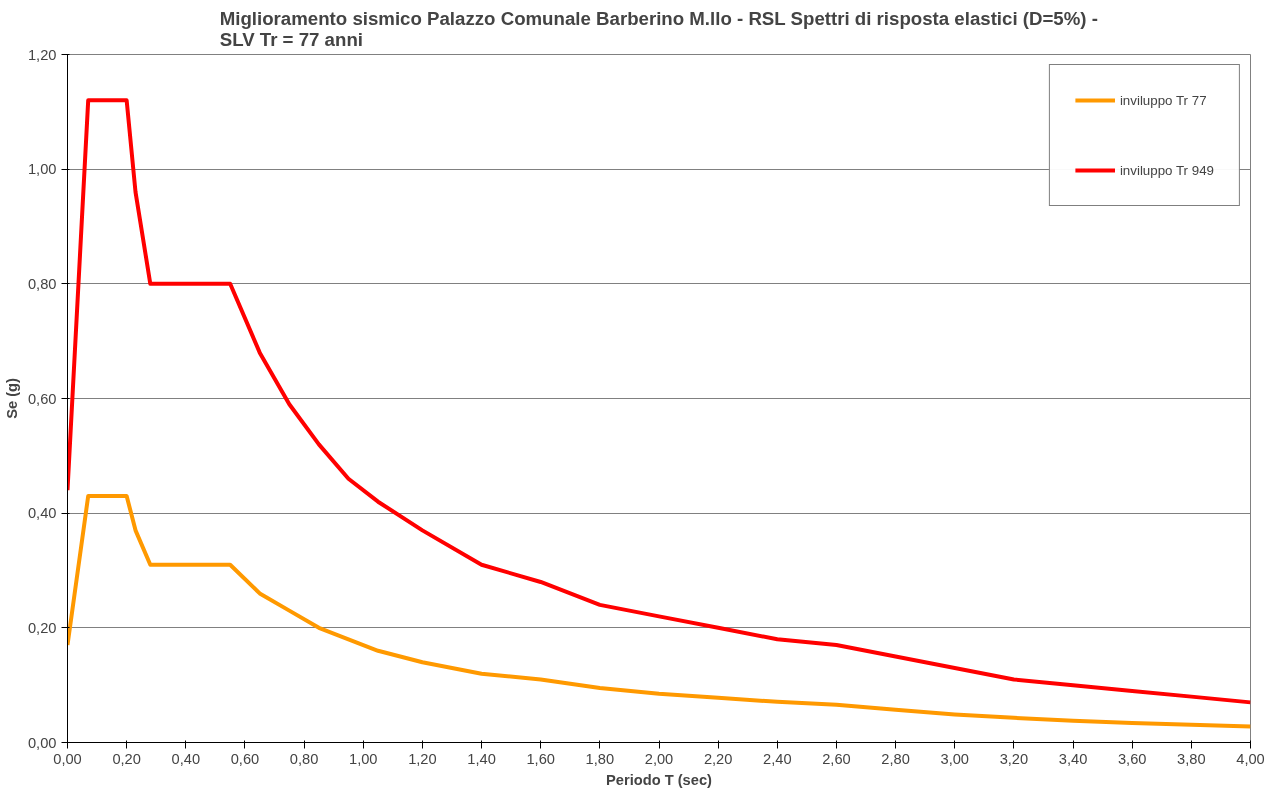  I want to click on x-tick-label: 2,20, so click(718, 758).